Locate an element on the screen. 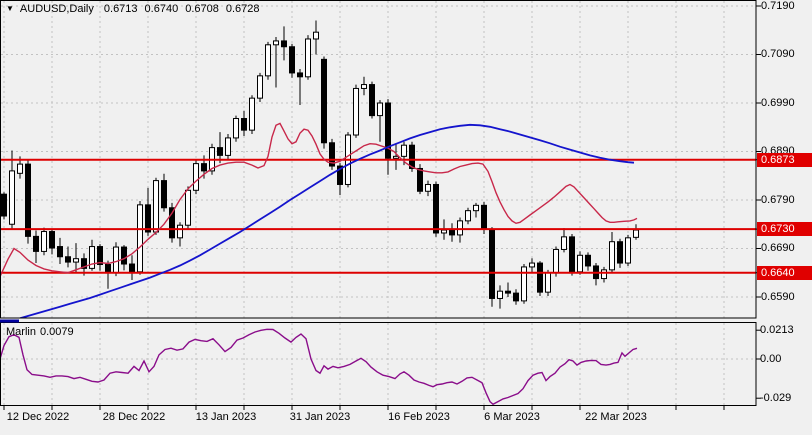 The height and width of the screenshot is (435, 812). quote-low: 0.6708 is located at coordinates (202, 9).